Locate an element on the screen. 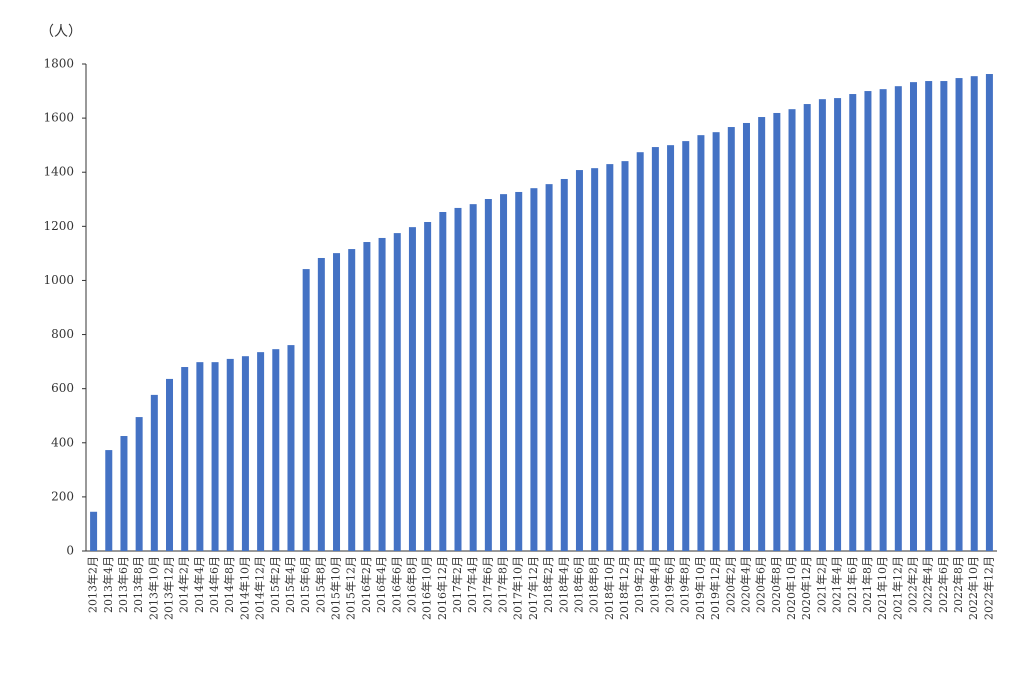 This screenshot has height=688, width=1024. x-tick-label: 2022年4月 is located at coordinates (928, 584).